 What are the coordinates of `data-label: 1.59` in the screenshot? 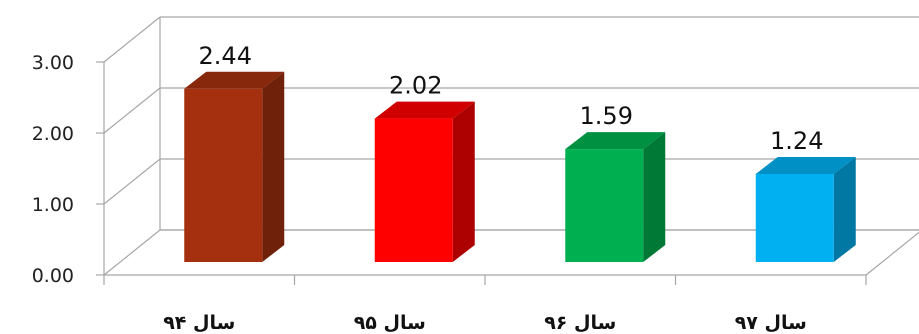 It's located at (606, 116).